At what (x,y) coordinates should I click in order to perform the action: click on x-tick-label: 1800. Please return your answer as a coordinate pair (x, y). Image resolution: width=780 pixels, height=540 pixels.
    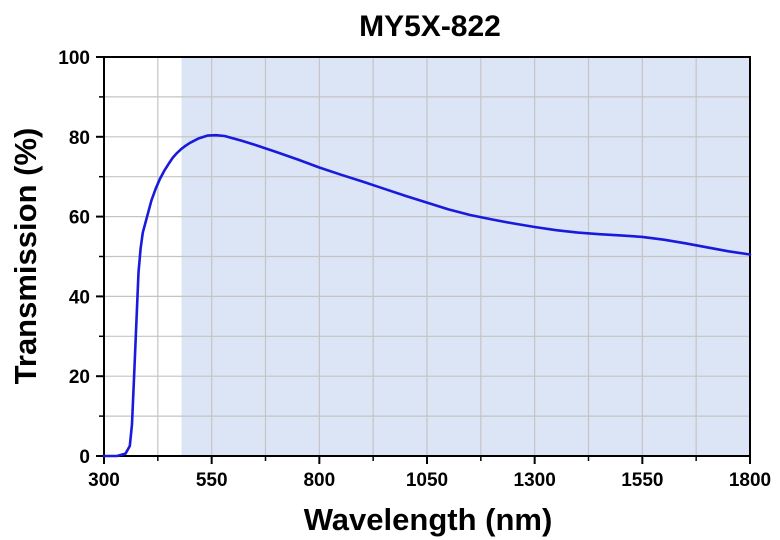
    Looking at the image, I should click on (750, 480).